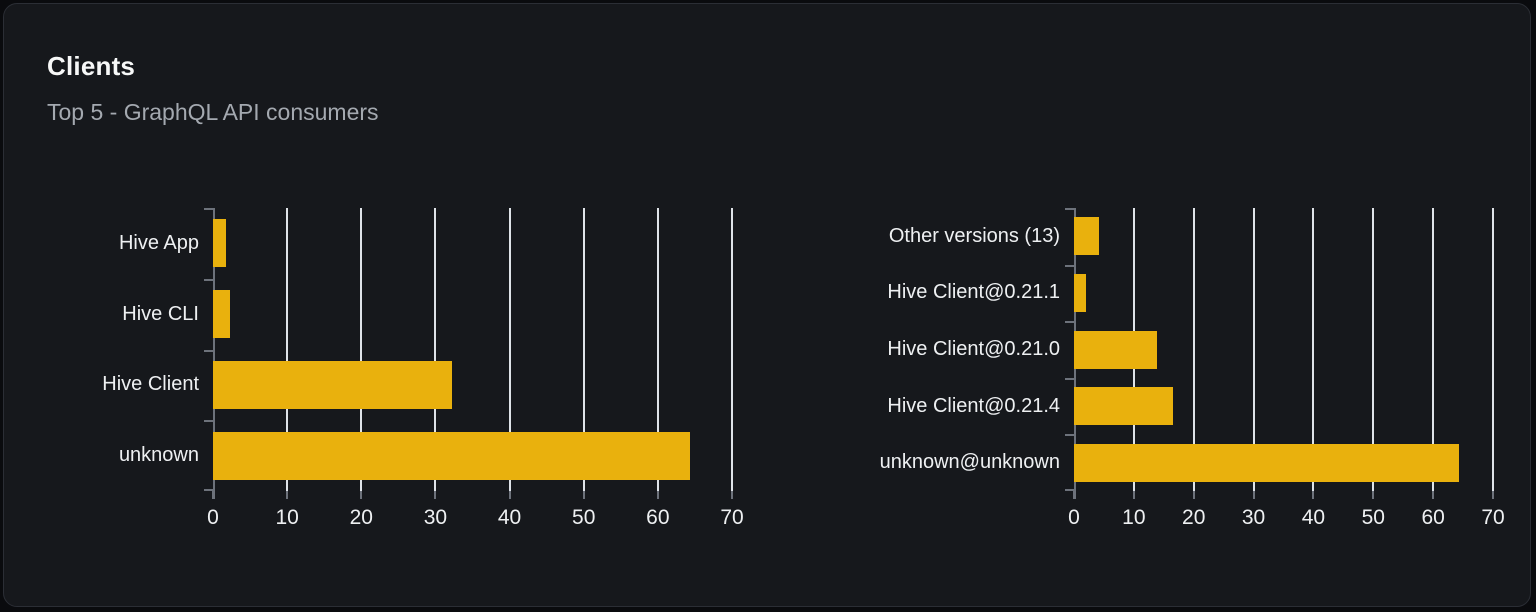 The image size is (1536, 612). I want to click on y-axis, so click(214, 353).